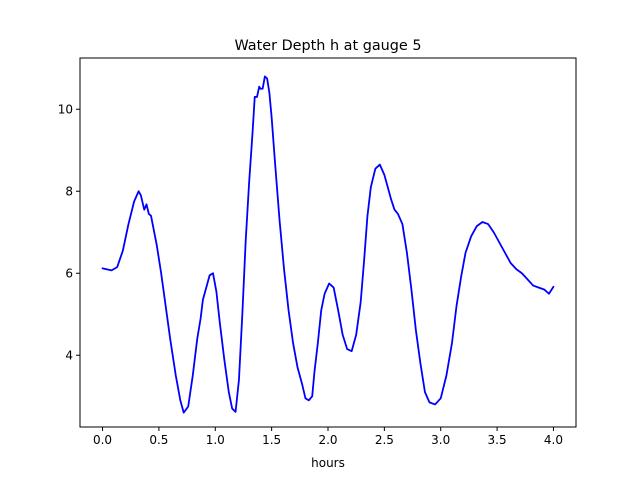  Describe the element at coordinates (69, 191) in the screenshot. I see `y-tick-label: 8` at that location.